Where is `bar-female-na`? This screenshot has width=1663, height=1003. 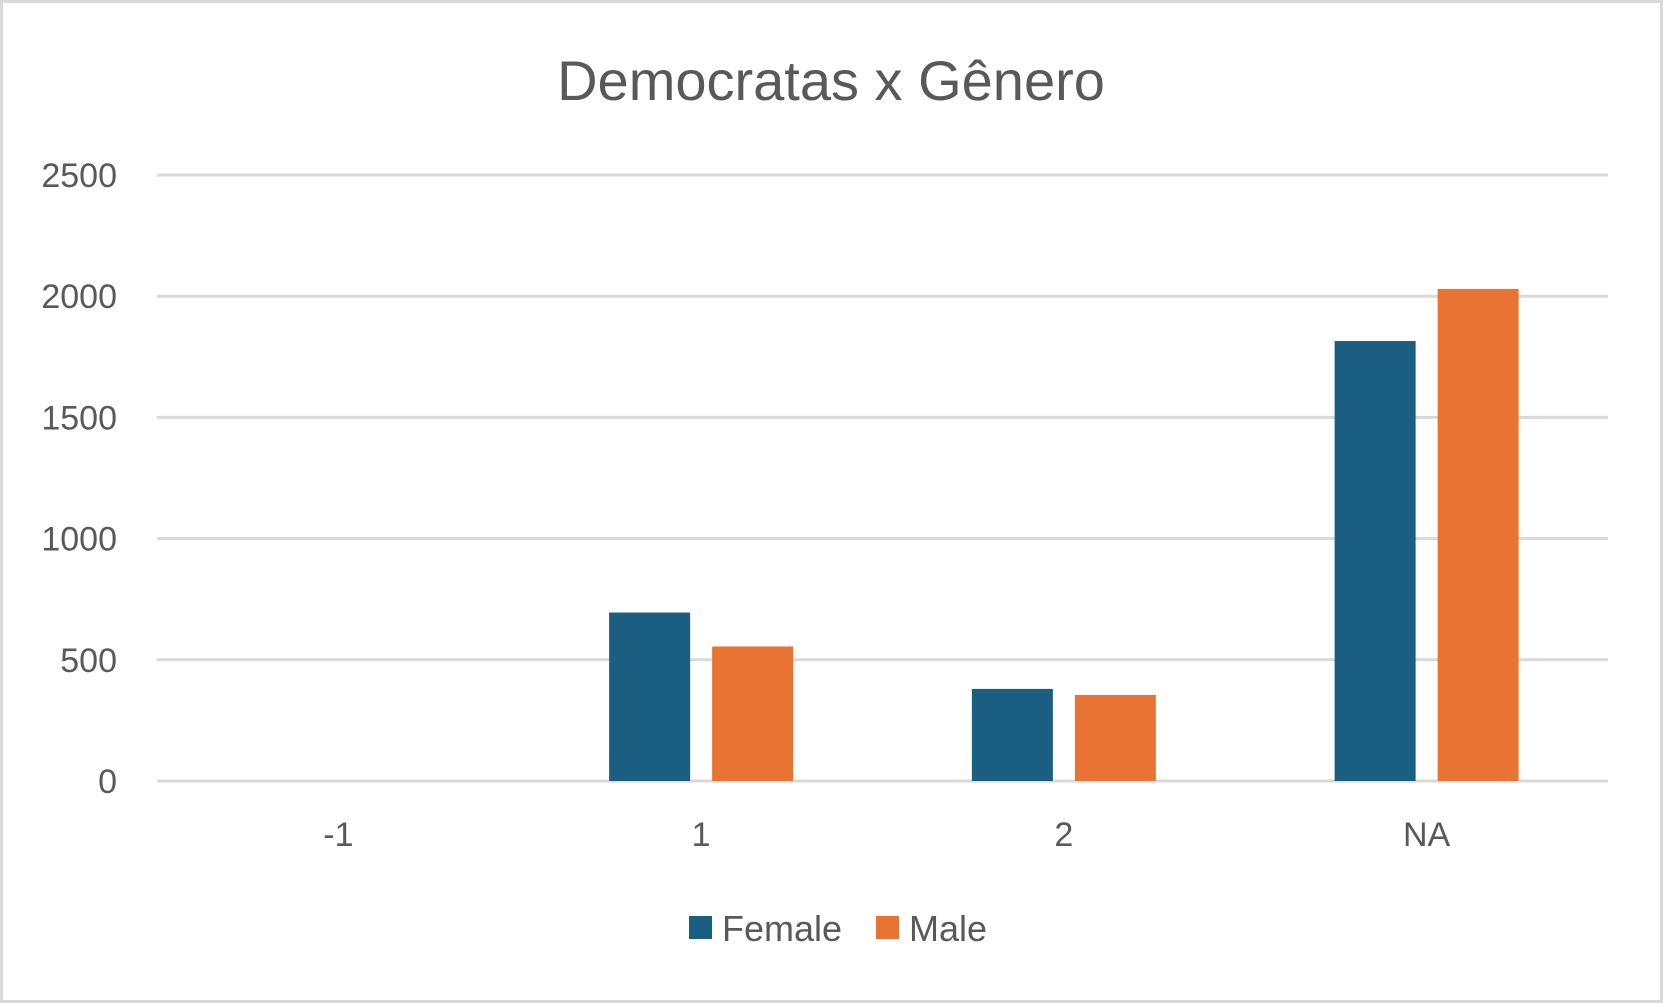
bar-female-na is located at coordinates (1375, 561).